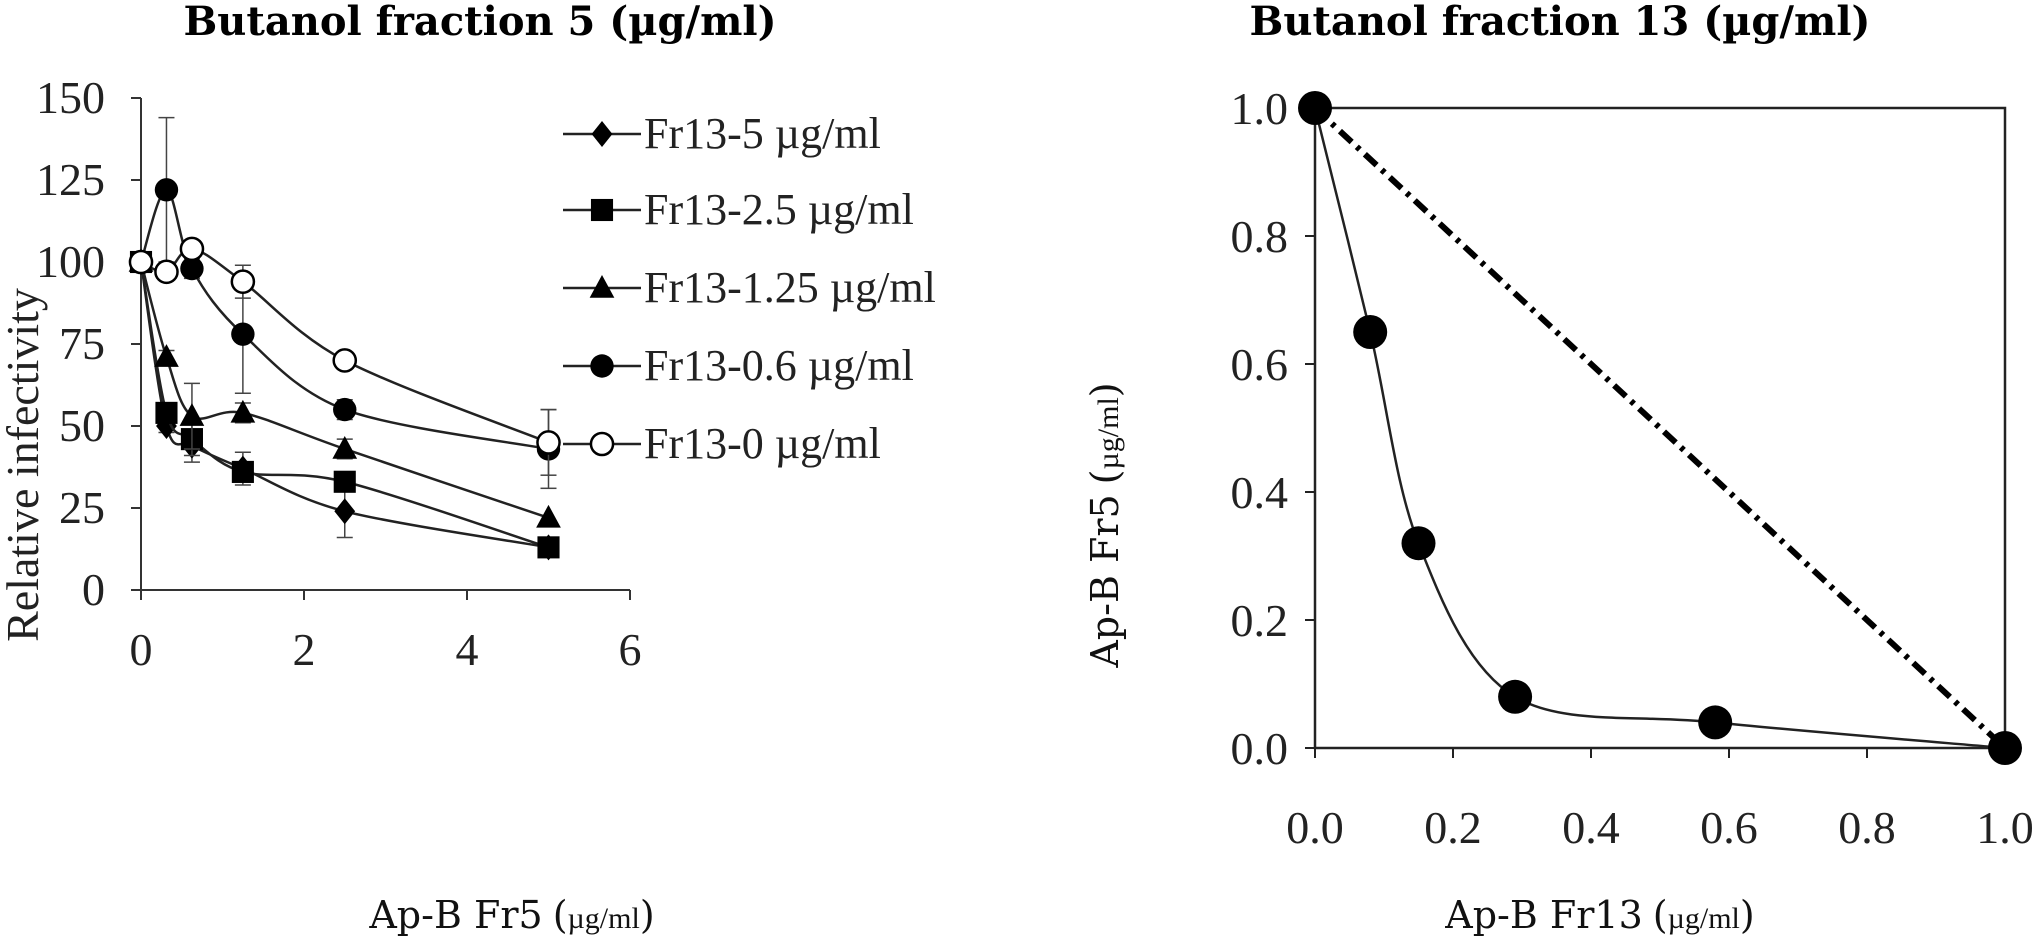 The width and height of the screenshot is (2034, 939). Describe the element at coordinates (779, 365) in the screenshot. I see `legend-label: Fr13-0.6 µg/ml` at that location.